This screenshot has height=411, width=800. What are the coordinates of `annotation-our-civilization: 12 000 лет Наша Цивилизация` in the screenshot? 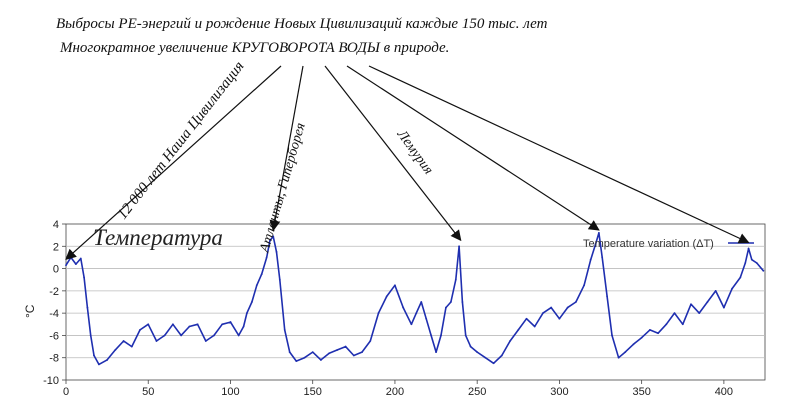 It's located at (181, 140).